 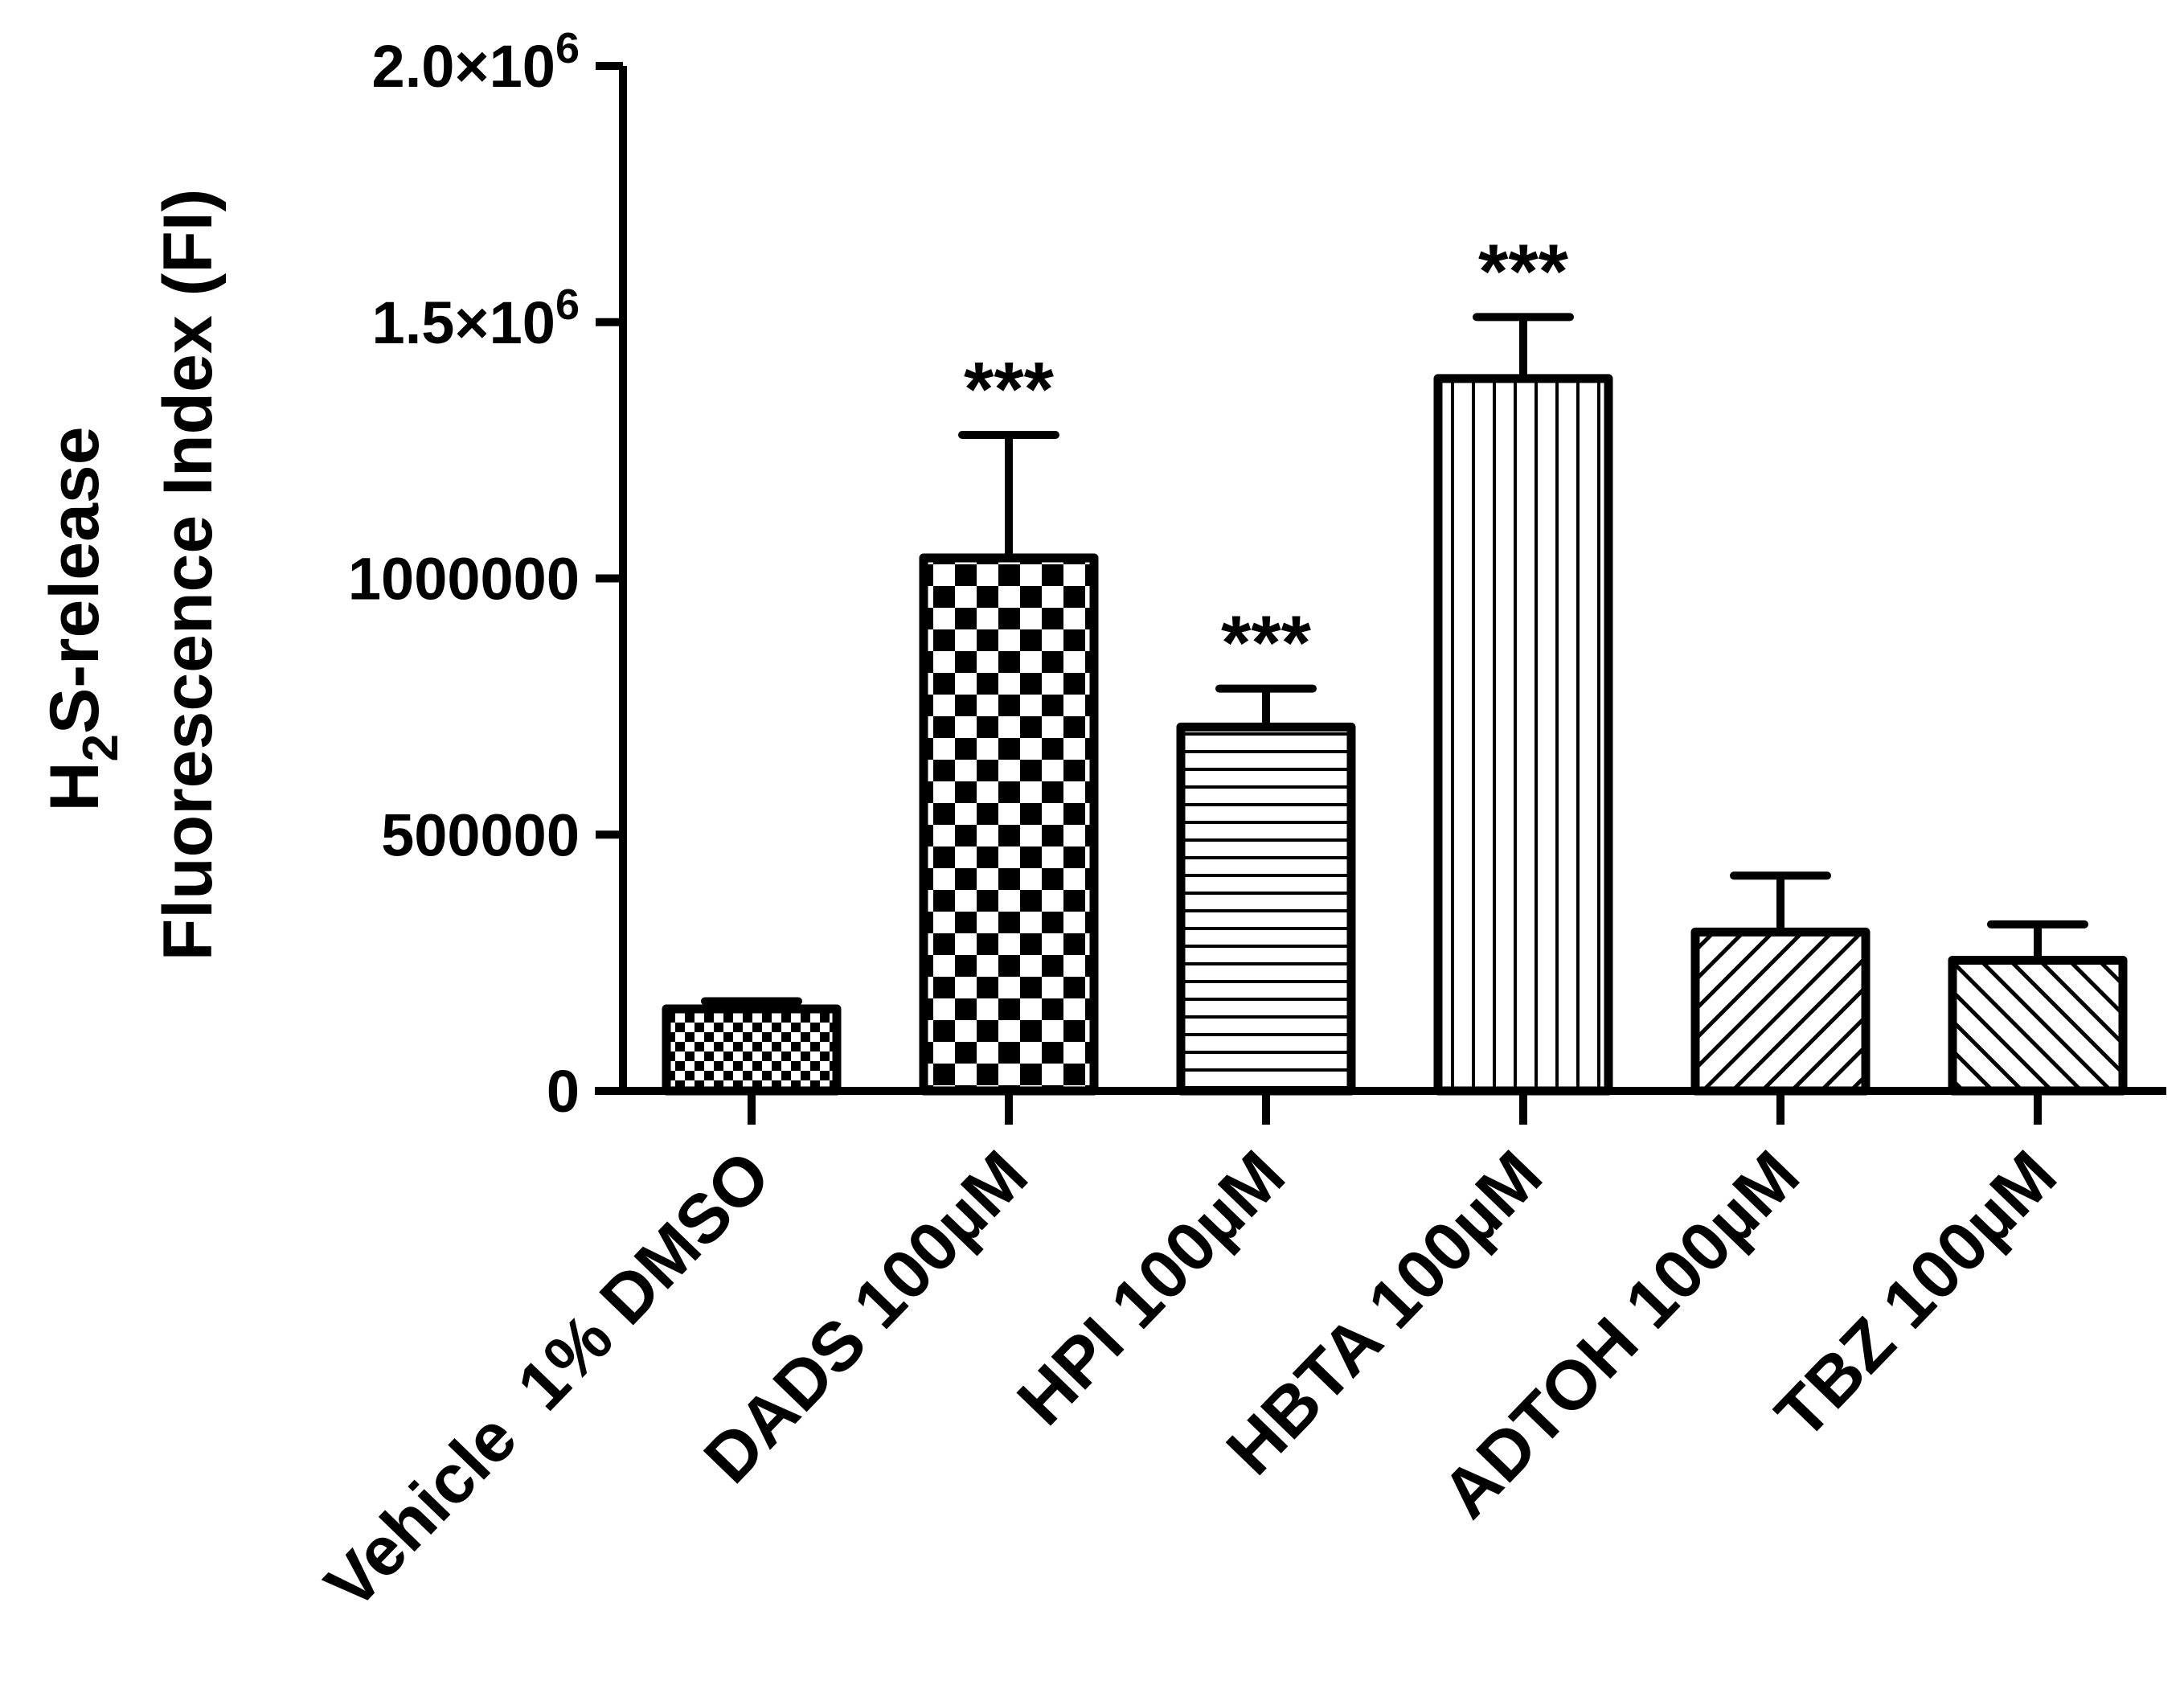 What do you see at coordinates (74, 580) in the screenshot?
I see `y-axis-title-part-s: S-release` at bounding box center [74, 580].